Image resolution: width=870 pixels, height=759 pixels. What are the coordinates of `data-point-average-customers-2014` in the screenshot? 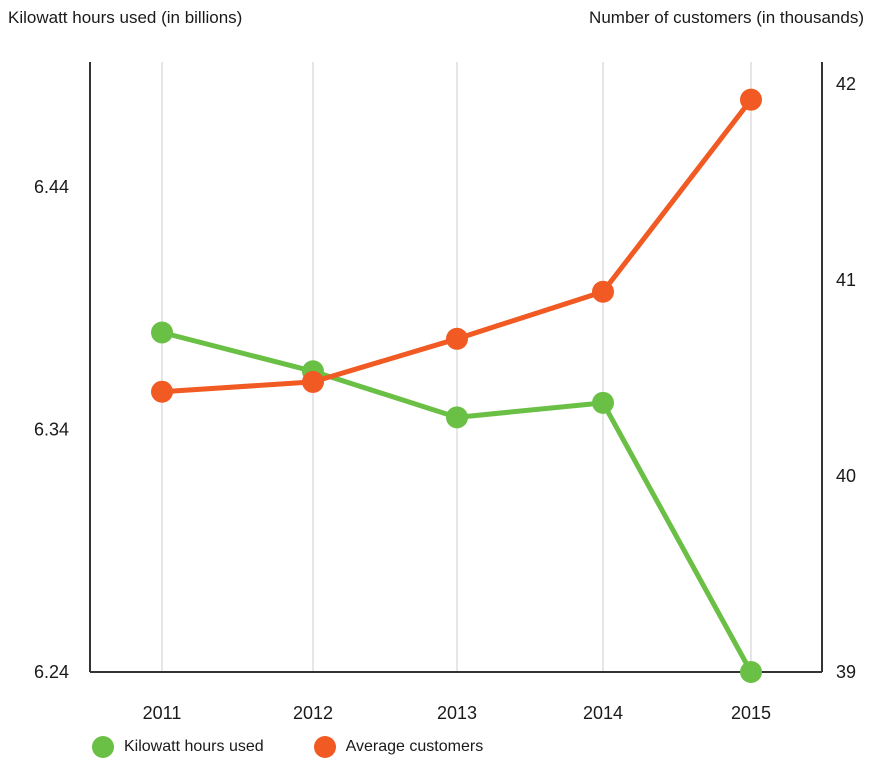 It's located at (603, 291).